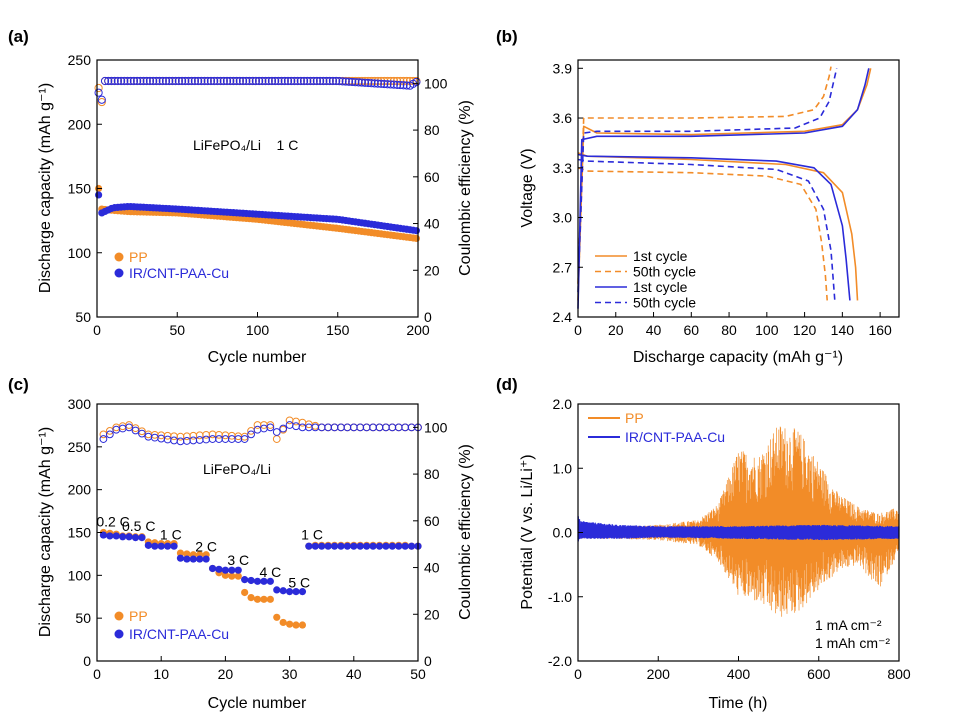 The width and height of the screenshot is (955, 722). I want to click on curve-ir-cnt-paa-cu-50th-cycle-charge, so click(707, 180).